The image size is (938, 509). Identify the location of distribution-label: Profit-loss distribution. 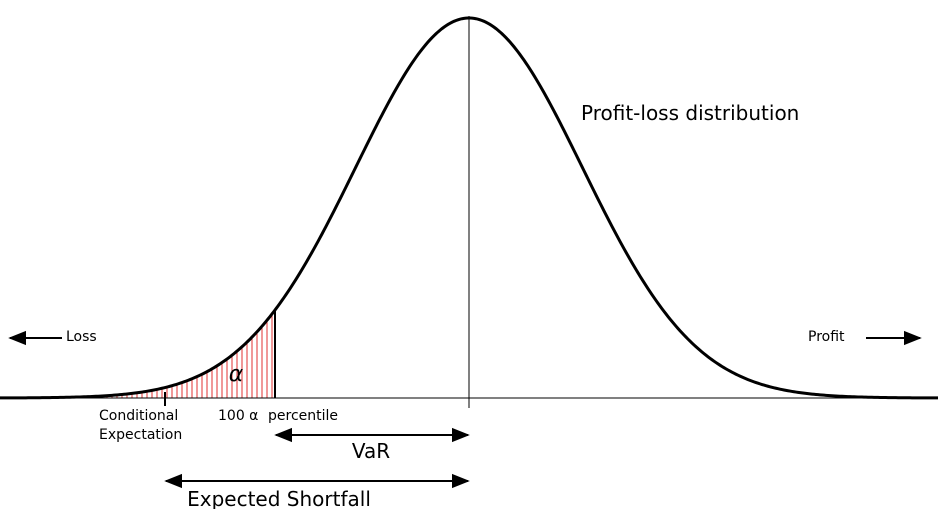
(690, 113).